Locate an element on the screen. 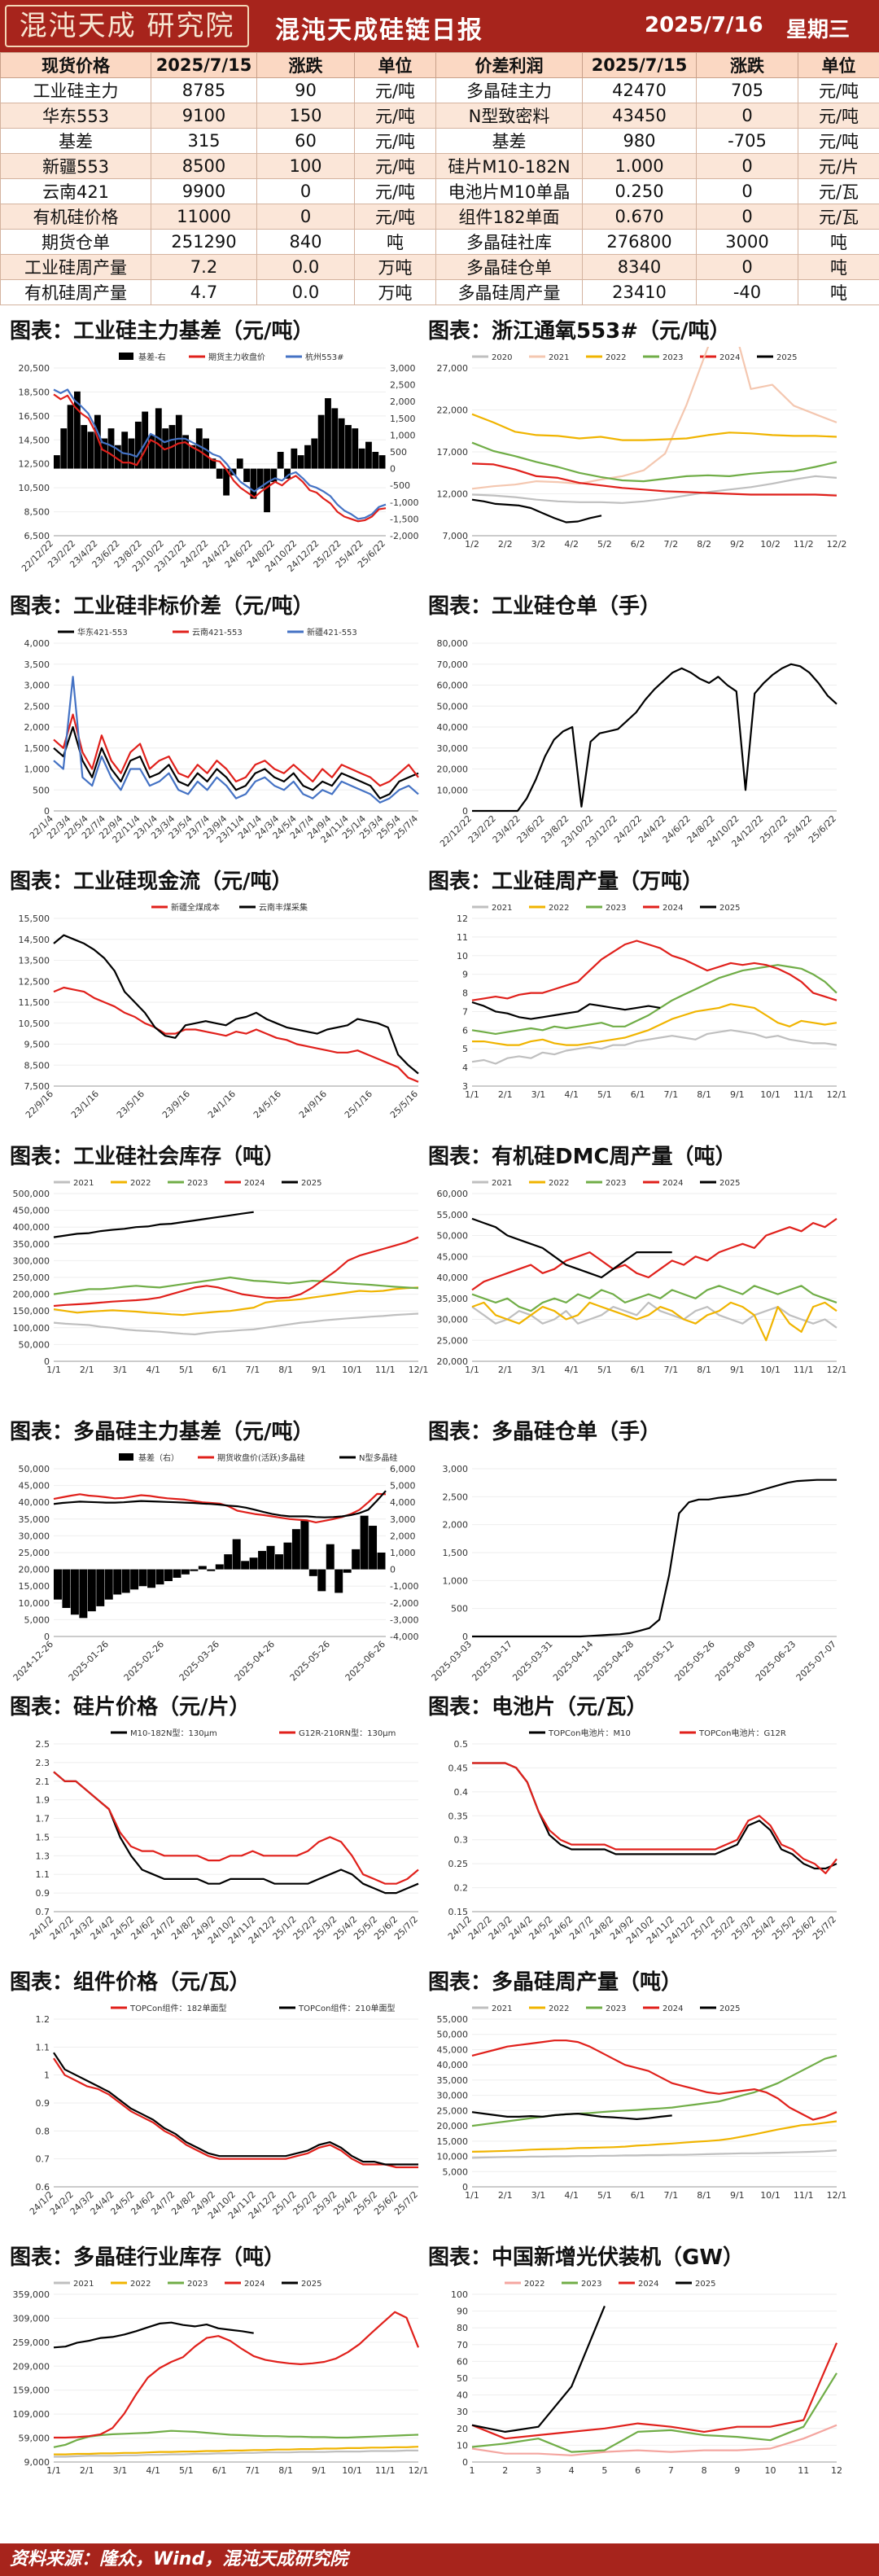 The image size is (879, 2576). chart-title: 图表：工业硅周产量（万吨） is located at coordinates (566, 882).